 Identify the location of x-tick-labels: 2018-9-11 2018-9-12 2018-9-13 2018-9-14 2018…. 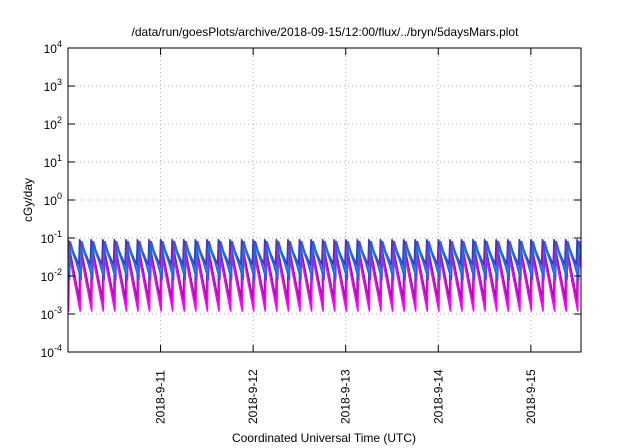
(346, 396).